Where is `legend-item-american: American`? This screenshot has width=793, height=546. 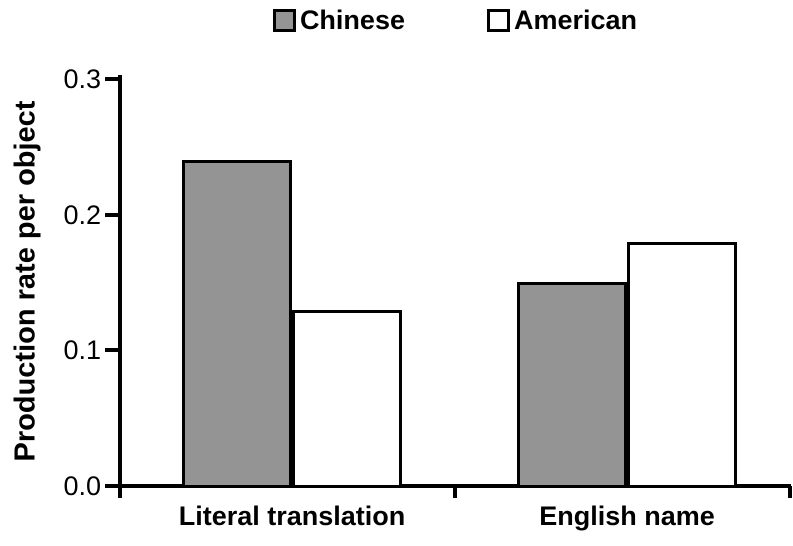 legend-item-american: American is located at coordinates (562, 20).